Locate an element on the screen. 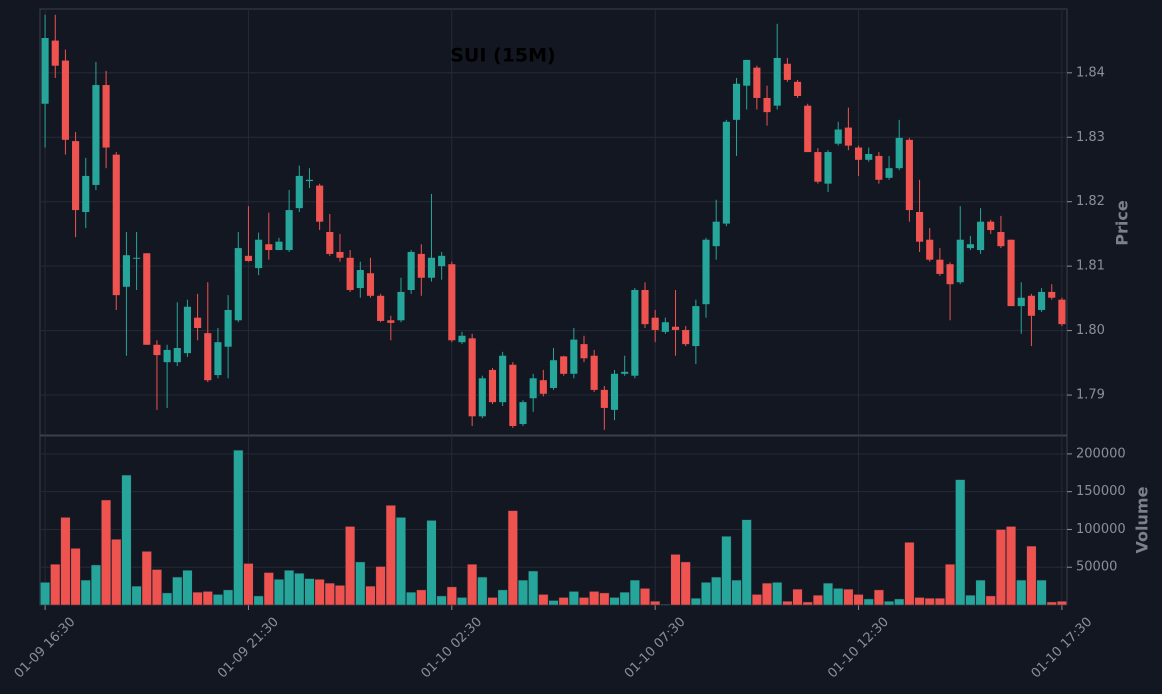 The image size is (1162, 694). y-tick-label: 1.83 is located at coordinates (1090, 137).